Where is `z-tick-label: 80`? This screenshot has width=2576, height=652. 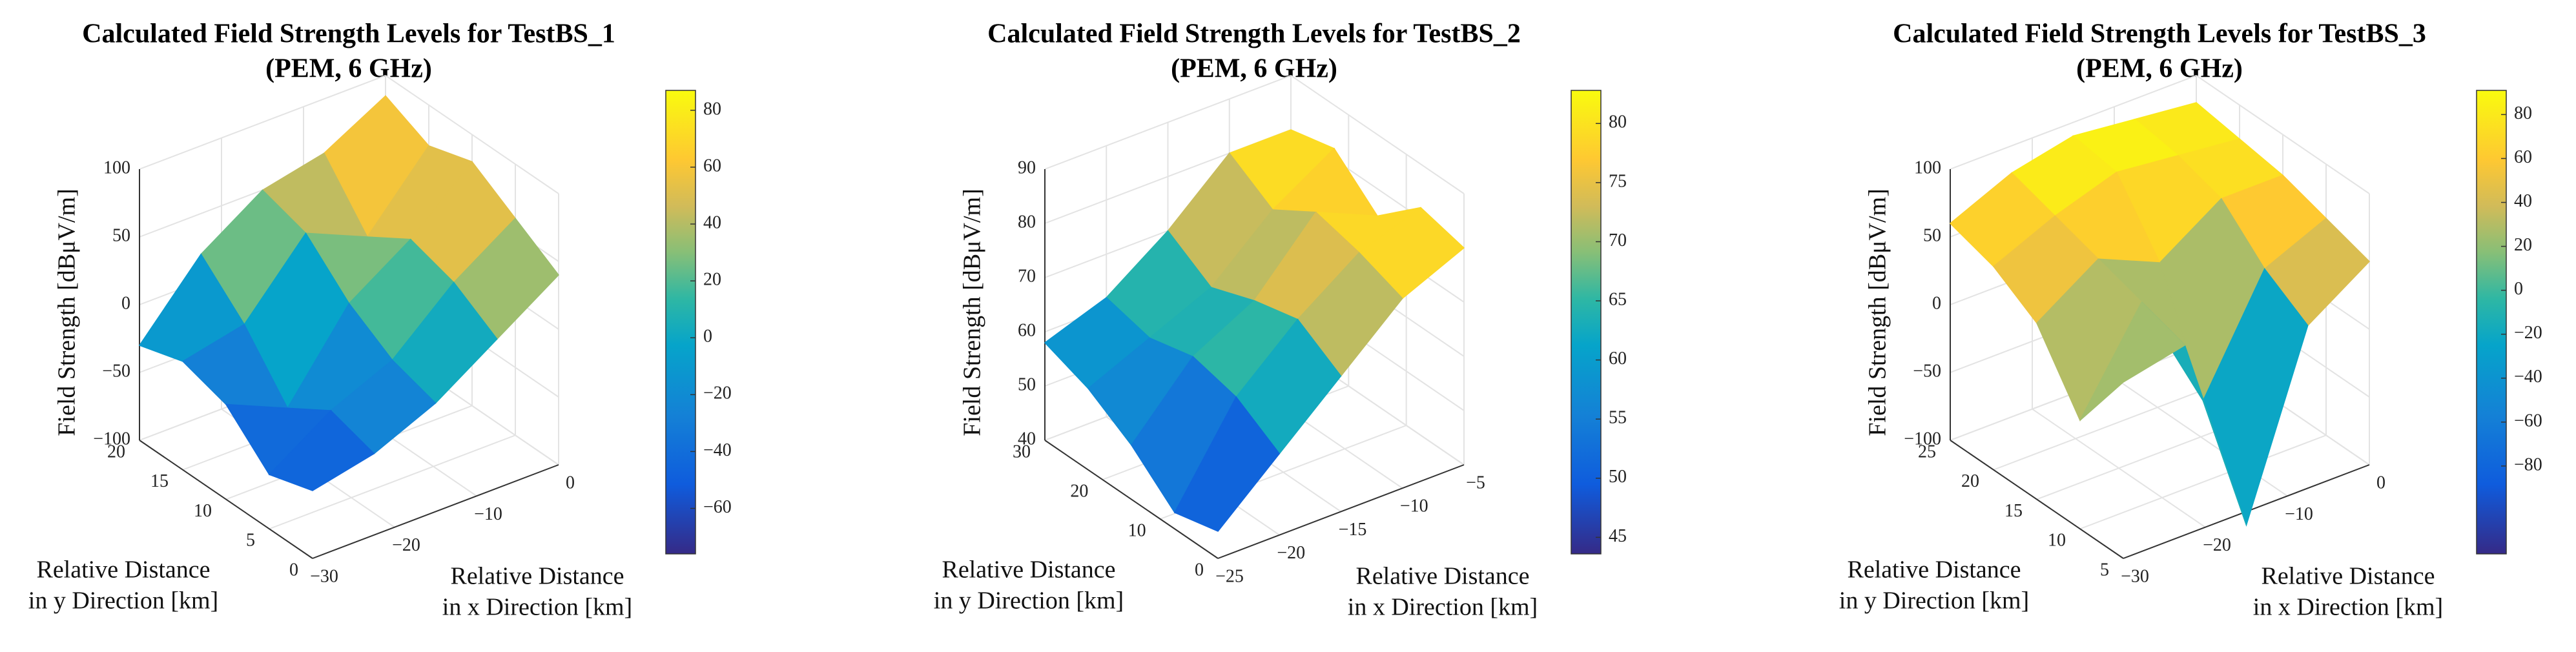 z-tick-label: 80 is located at coordinates (1027, 222).